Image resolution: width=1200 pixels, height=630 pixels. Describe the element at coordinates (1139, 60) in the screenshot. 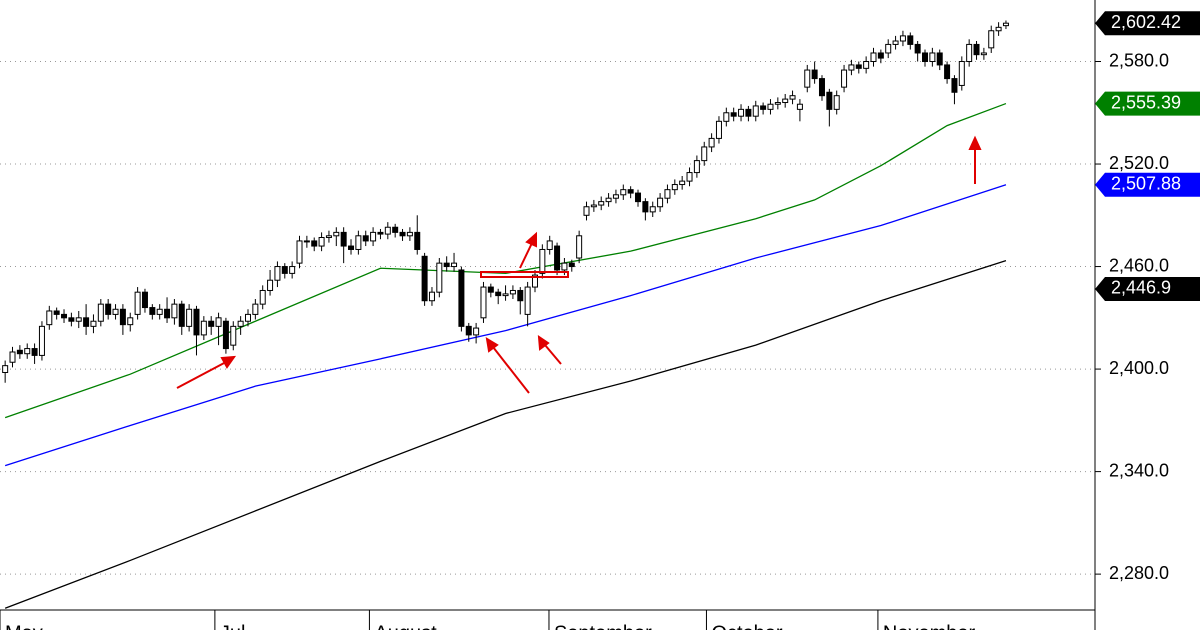

I see `y-tick-label: 2,580.0` at that location.